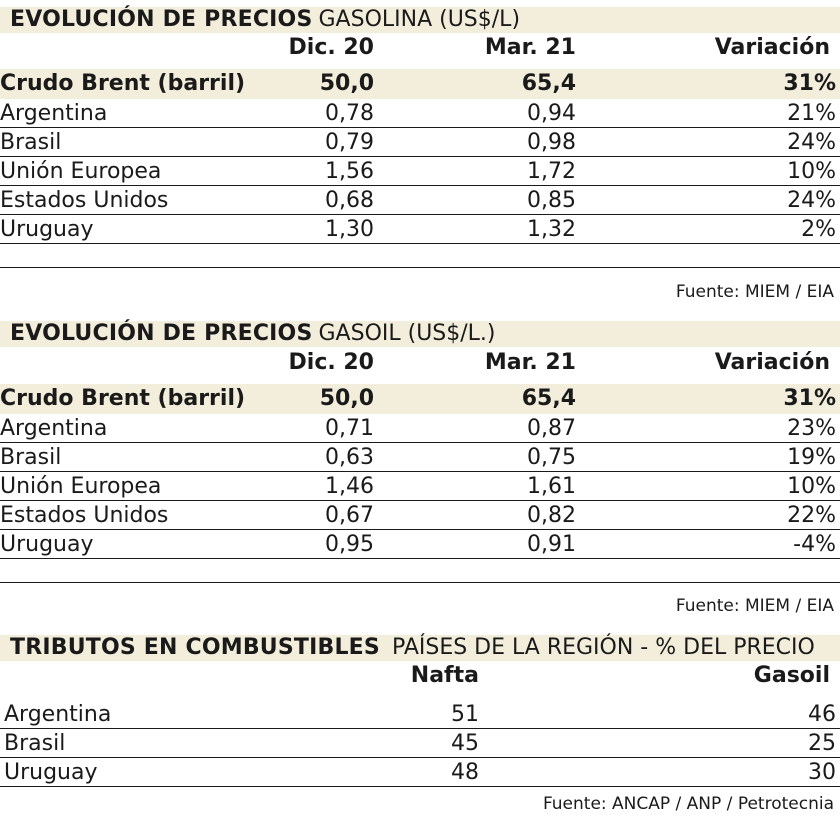  Describe the element at coordinates (551, 113) in the screenshot. I see `cell-mar: 0,94` at that location.